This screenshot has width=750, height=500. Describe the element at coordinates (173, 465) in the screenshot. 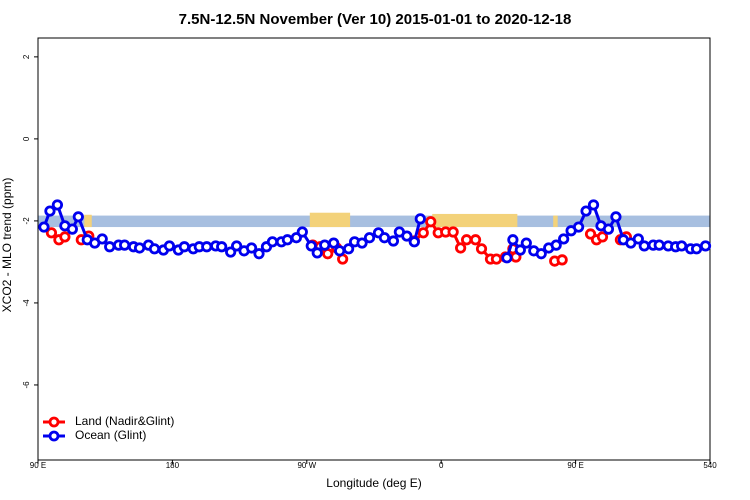

I see `x-tick-label: 180` at that location.